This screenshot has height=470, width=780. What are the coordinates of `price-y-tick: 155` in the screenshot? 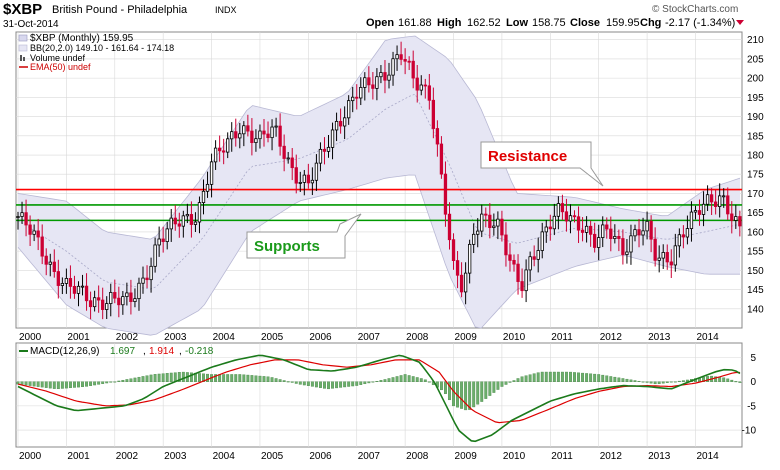 It's located at (755, 252).